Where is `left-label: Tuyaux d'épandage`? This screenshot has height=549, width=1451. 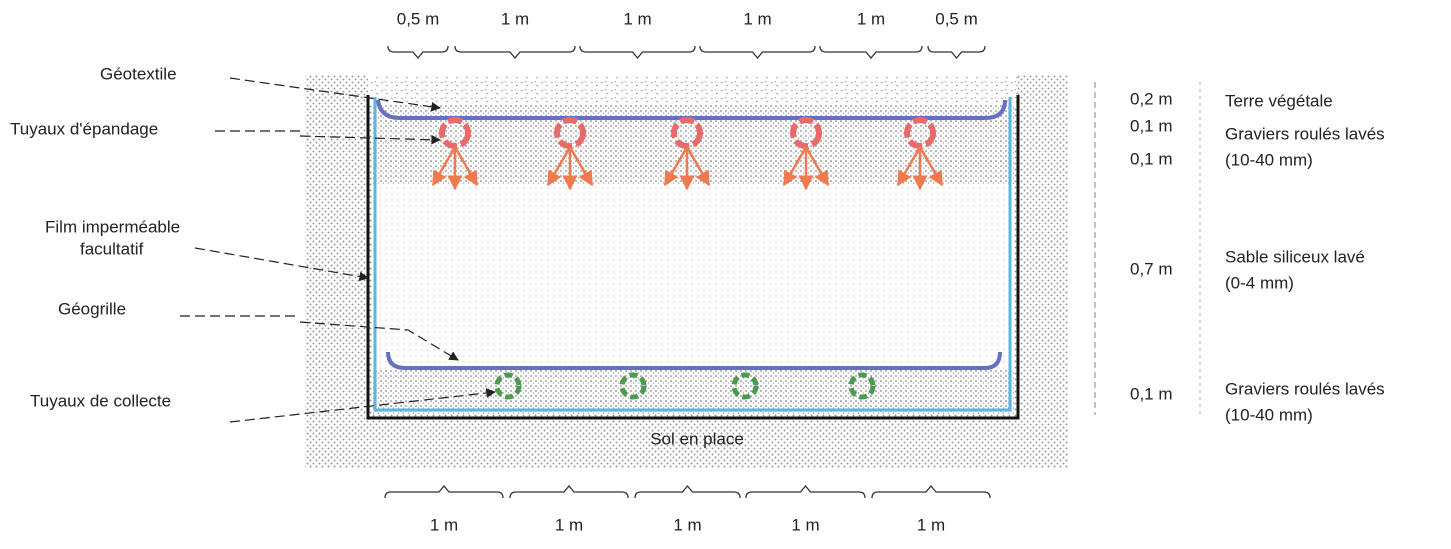 left-label: Tuyaux d'épandage is located at coordinates (84, 128).